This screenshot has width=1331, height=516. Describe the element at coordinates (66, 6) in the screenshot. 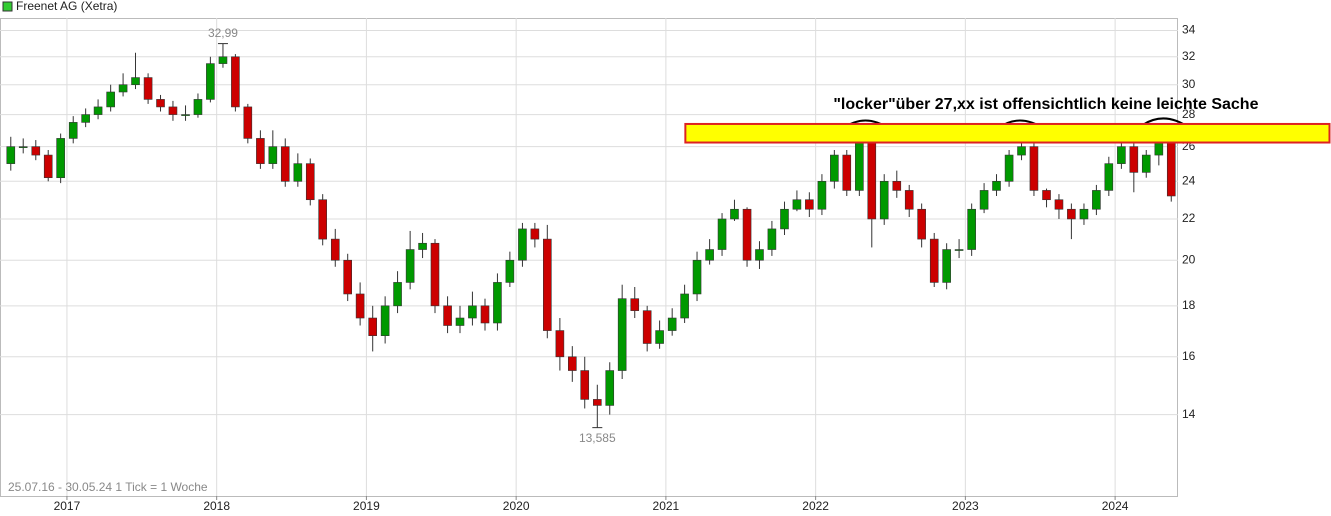

I see `legend-label: Freenet AG (Xetra)` at that location.